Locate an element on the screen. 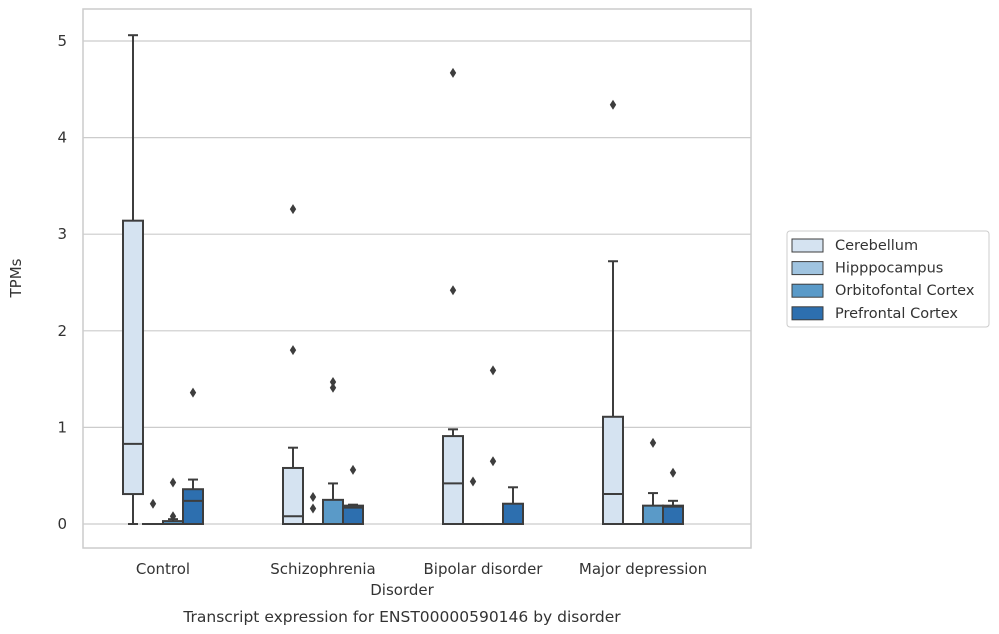 The height and width of the screenshot is (634, 999). y-axis-ticks: 0 1 2 3 4 5 is located at coordinates (62, 282).